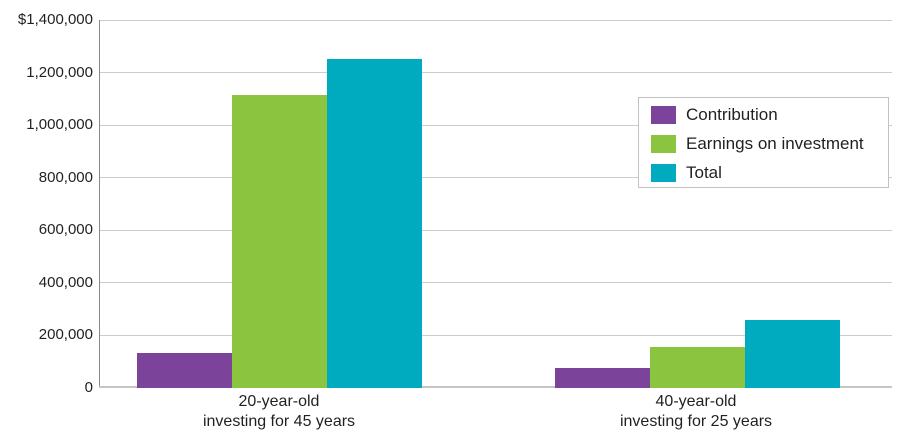 The width and height of the screenshot is (901, 441). I want to click on legend-label-contribution: Contribution, so click(732, 115).